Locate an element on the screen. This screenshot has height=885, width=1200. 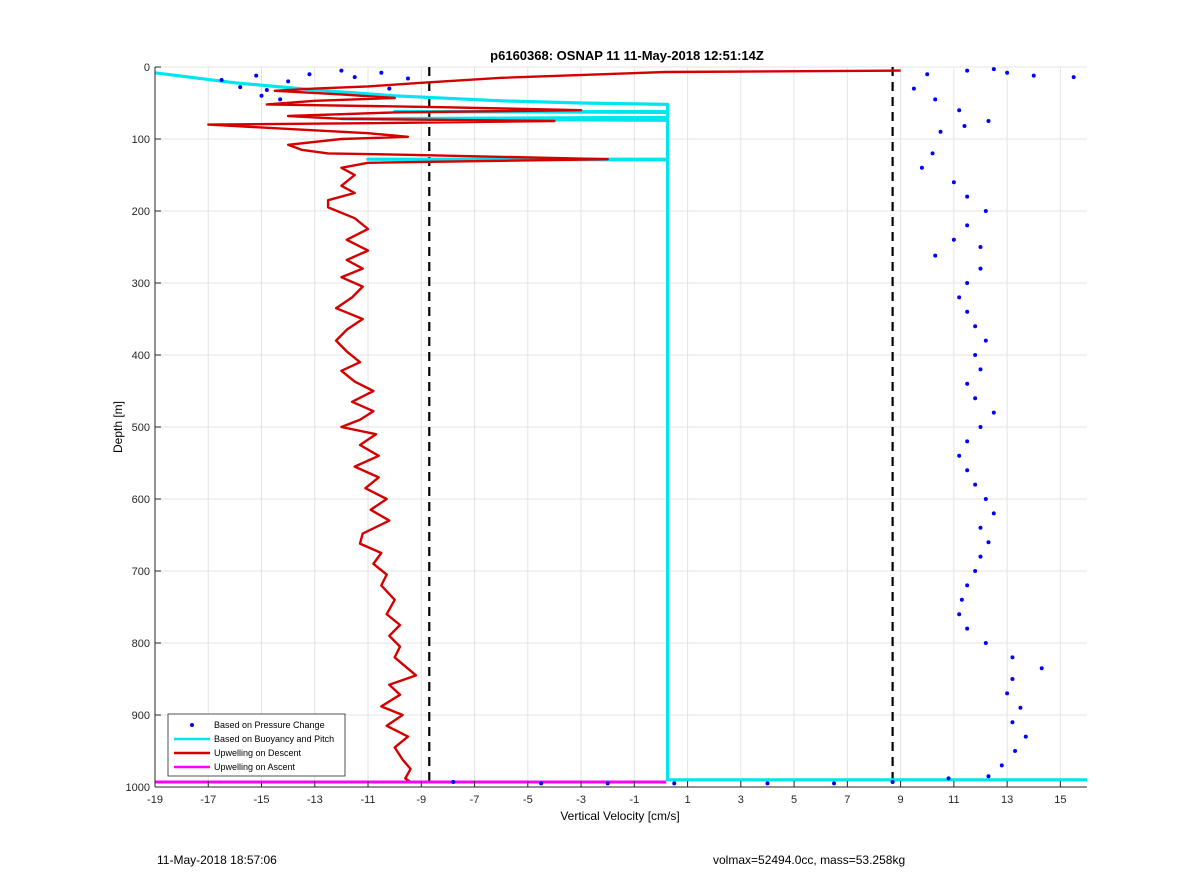
y-tick-label: 900 is located at coordinates (141, 716).